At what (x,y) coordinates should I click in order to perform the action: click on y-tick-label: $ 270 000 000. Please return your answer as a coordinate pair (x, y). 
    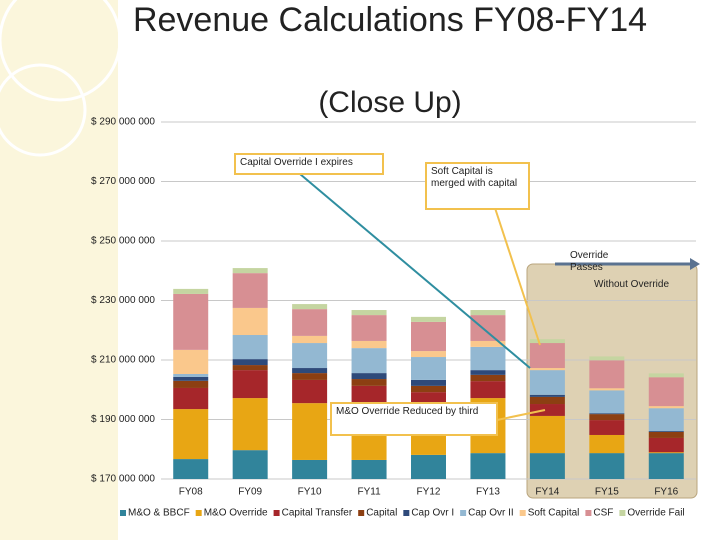
    Looking at the image, I should click on (123, 181).